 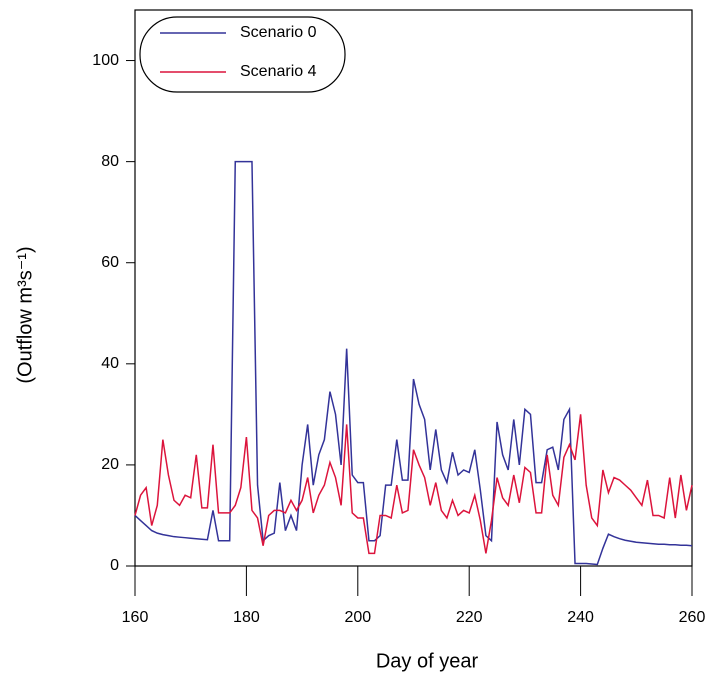 I want to click on x-tick-label: 260, so click(x=692, y=617).